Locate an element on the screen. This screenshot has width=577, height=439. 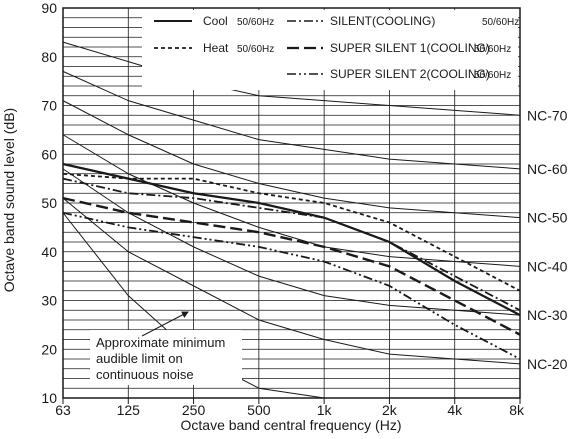
y-tick-labels: 10 20 30 40 50 60 70 80 90 is located at coordinates (49, 203).